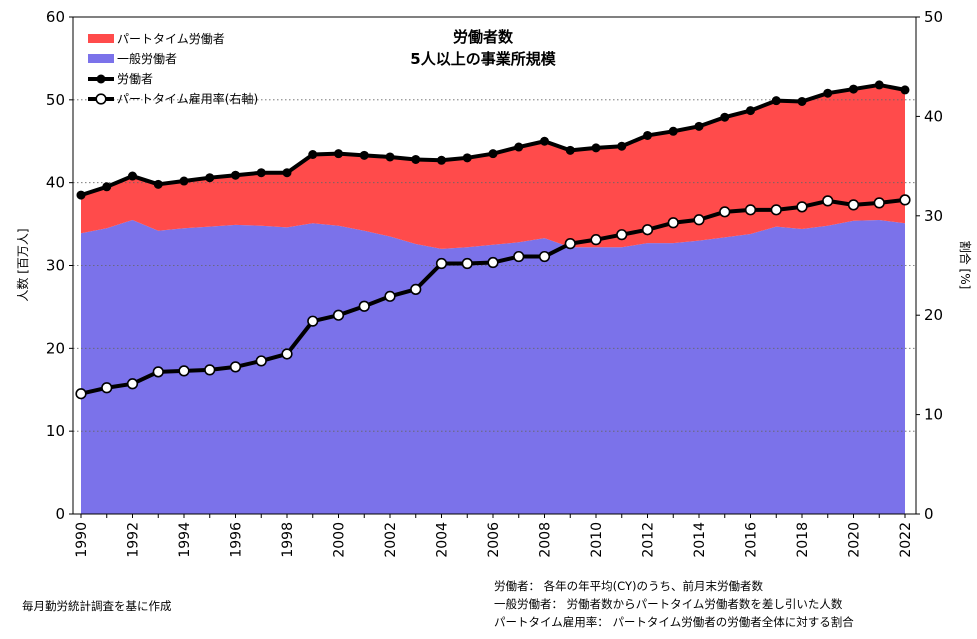 The width and height of the screenshot is (977, 639). What do you see at coordinates (494, 540) in the screenshot?
I see `x-tick-label: 2006` at bounding box center [494, 540].